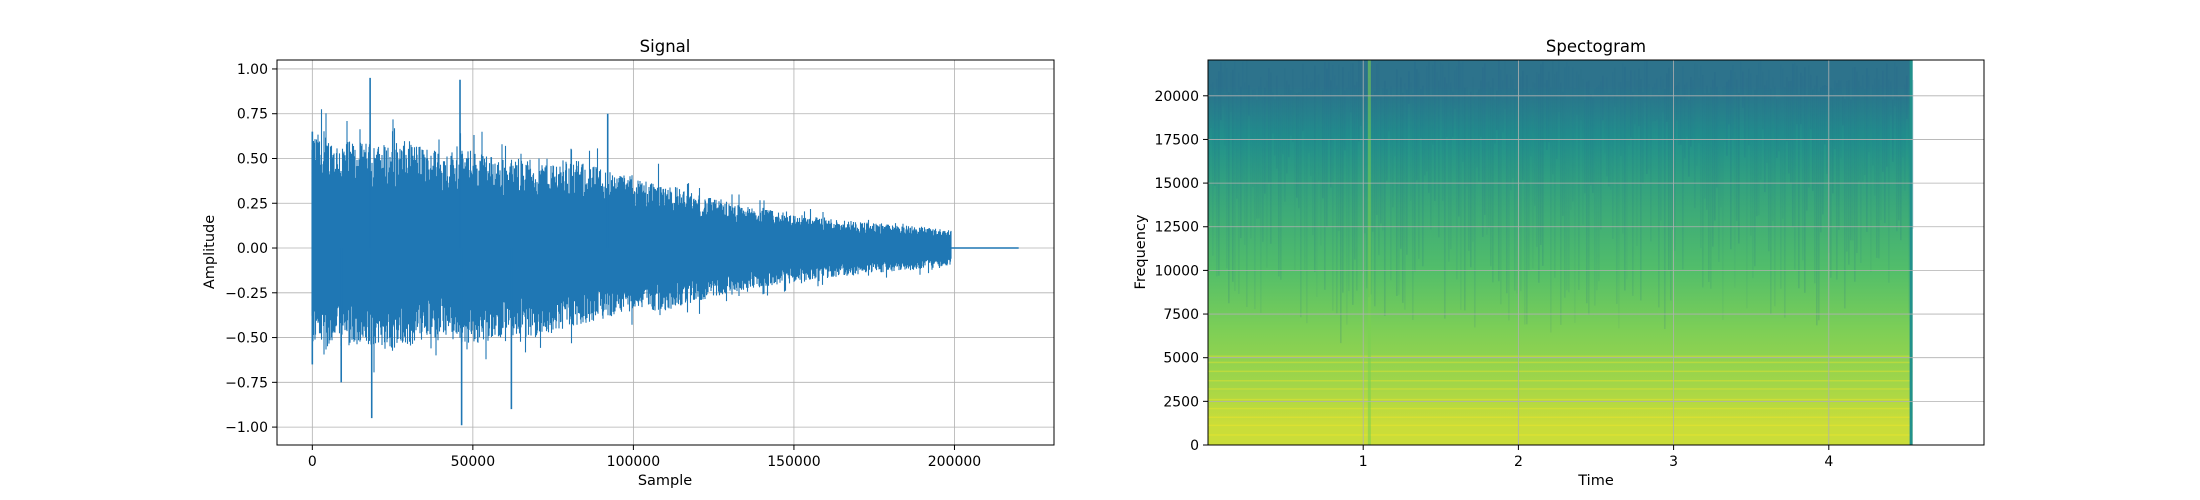 Image resolution: width=2200 pixels, height=500 pixels. What do you see at coordinates (1828, 462) in the screenshot?
I see `spectrogram-x-tick-label: 4` at bounding box center [1828, 462].